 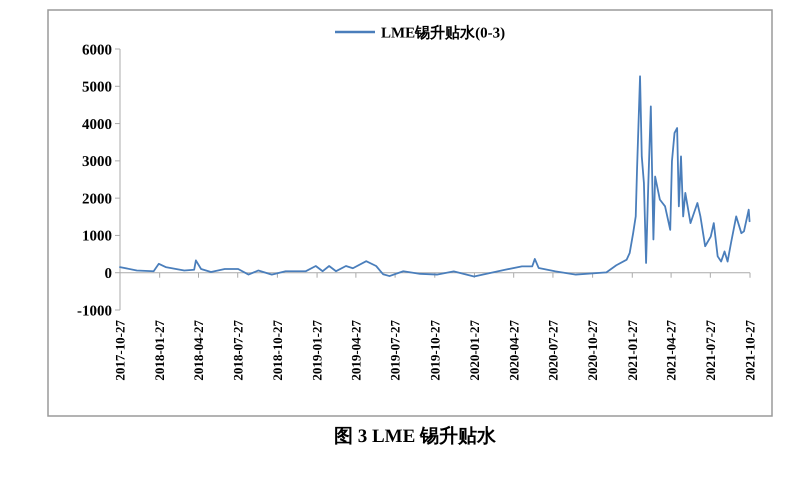 I want to click on x-tick-label: 2020-07-27, so click(x=552, y=350).